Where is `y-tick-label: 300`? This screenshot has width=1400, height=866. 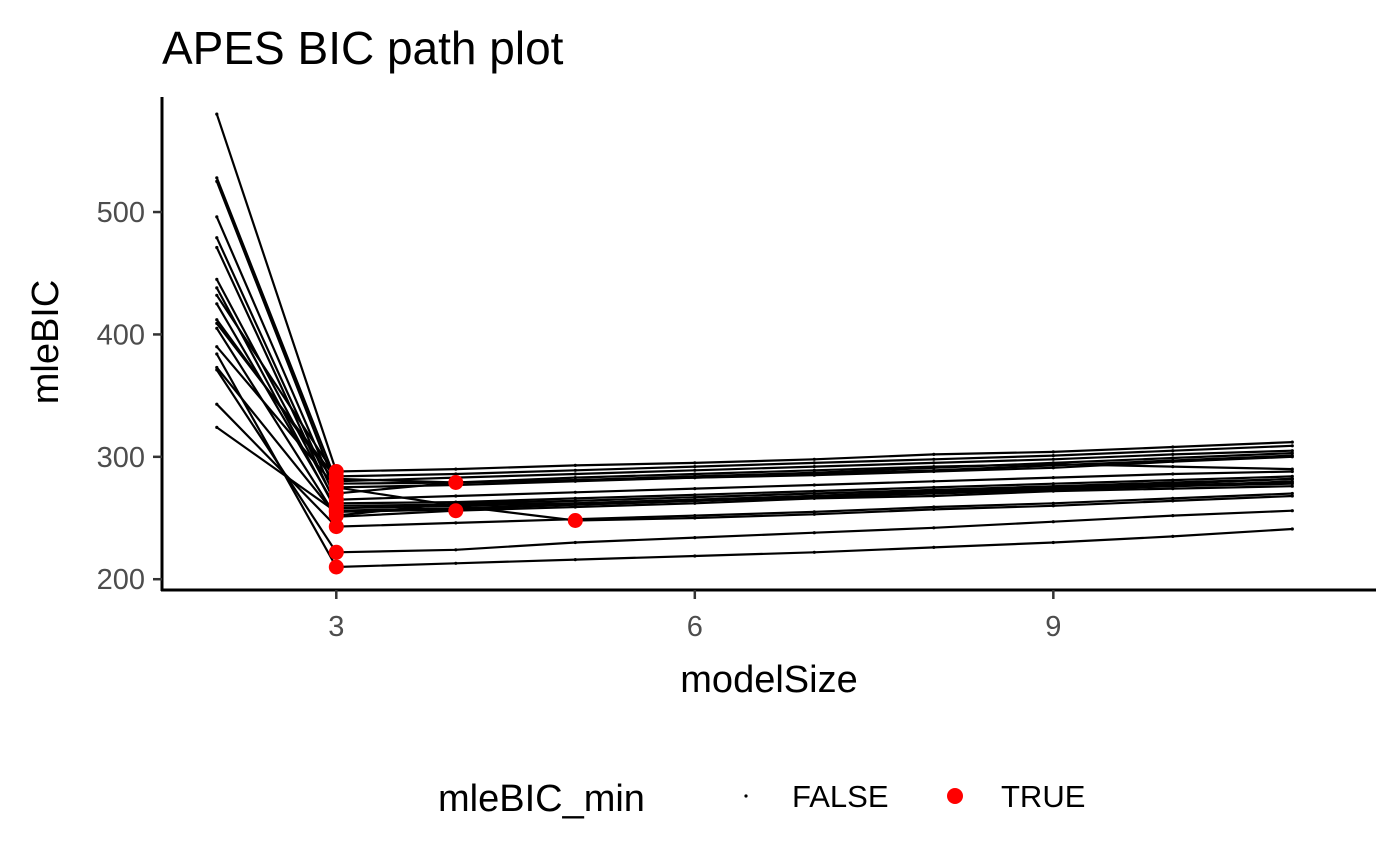 y-tick-label: 300 is located at coordinates (121, 458).